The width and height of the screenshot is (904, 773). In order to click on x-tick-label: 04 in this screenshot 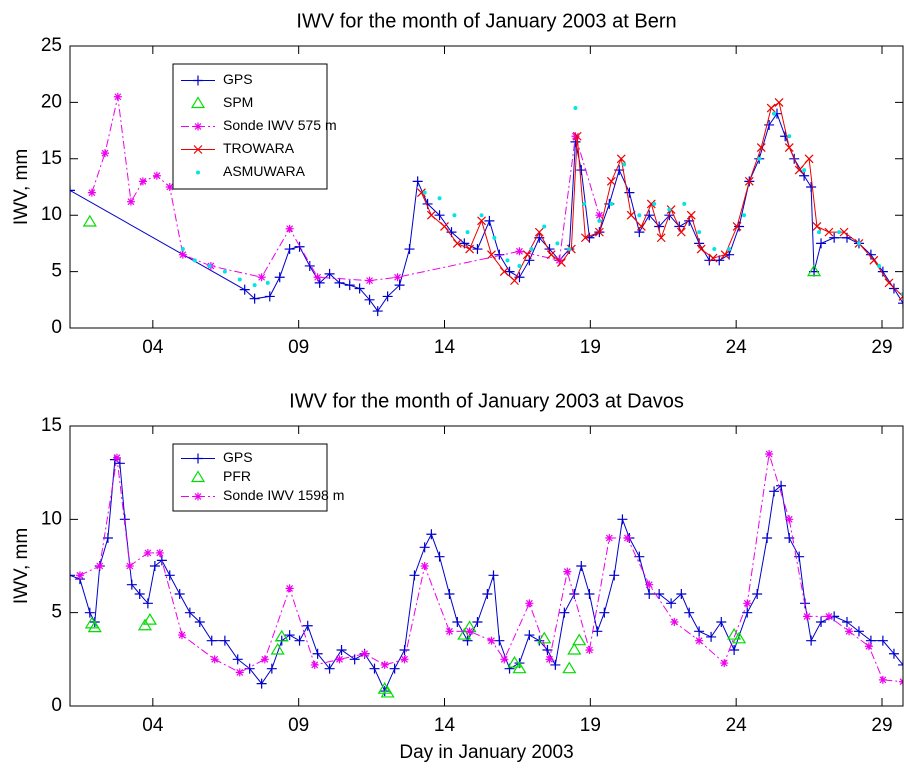, I will do `click(153, 725)`.